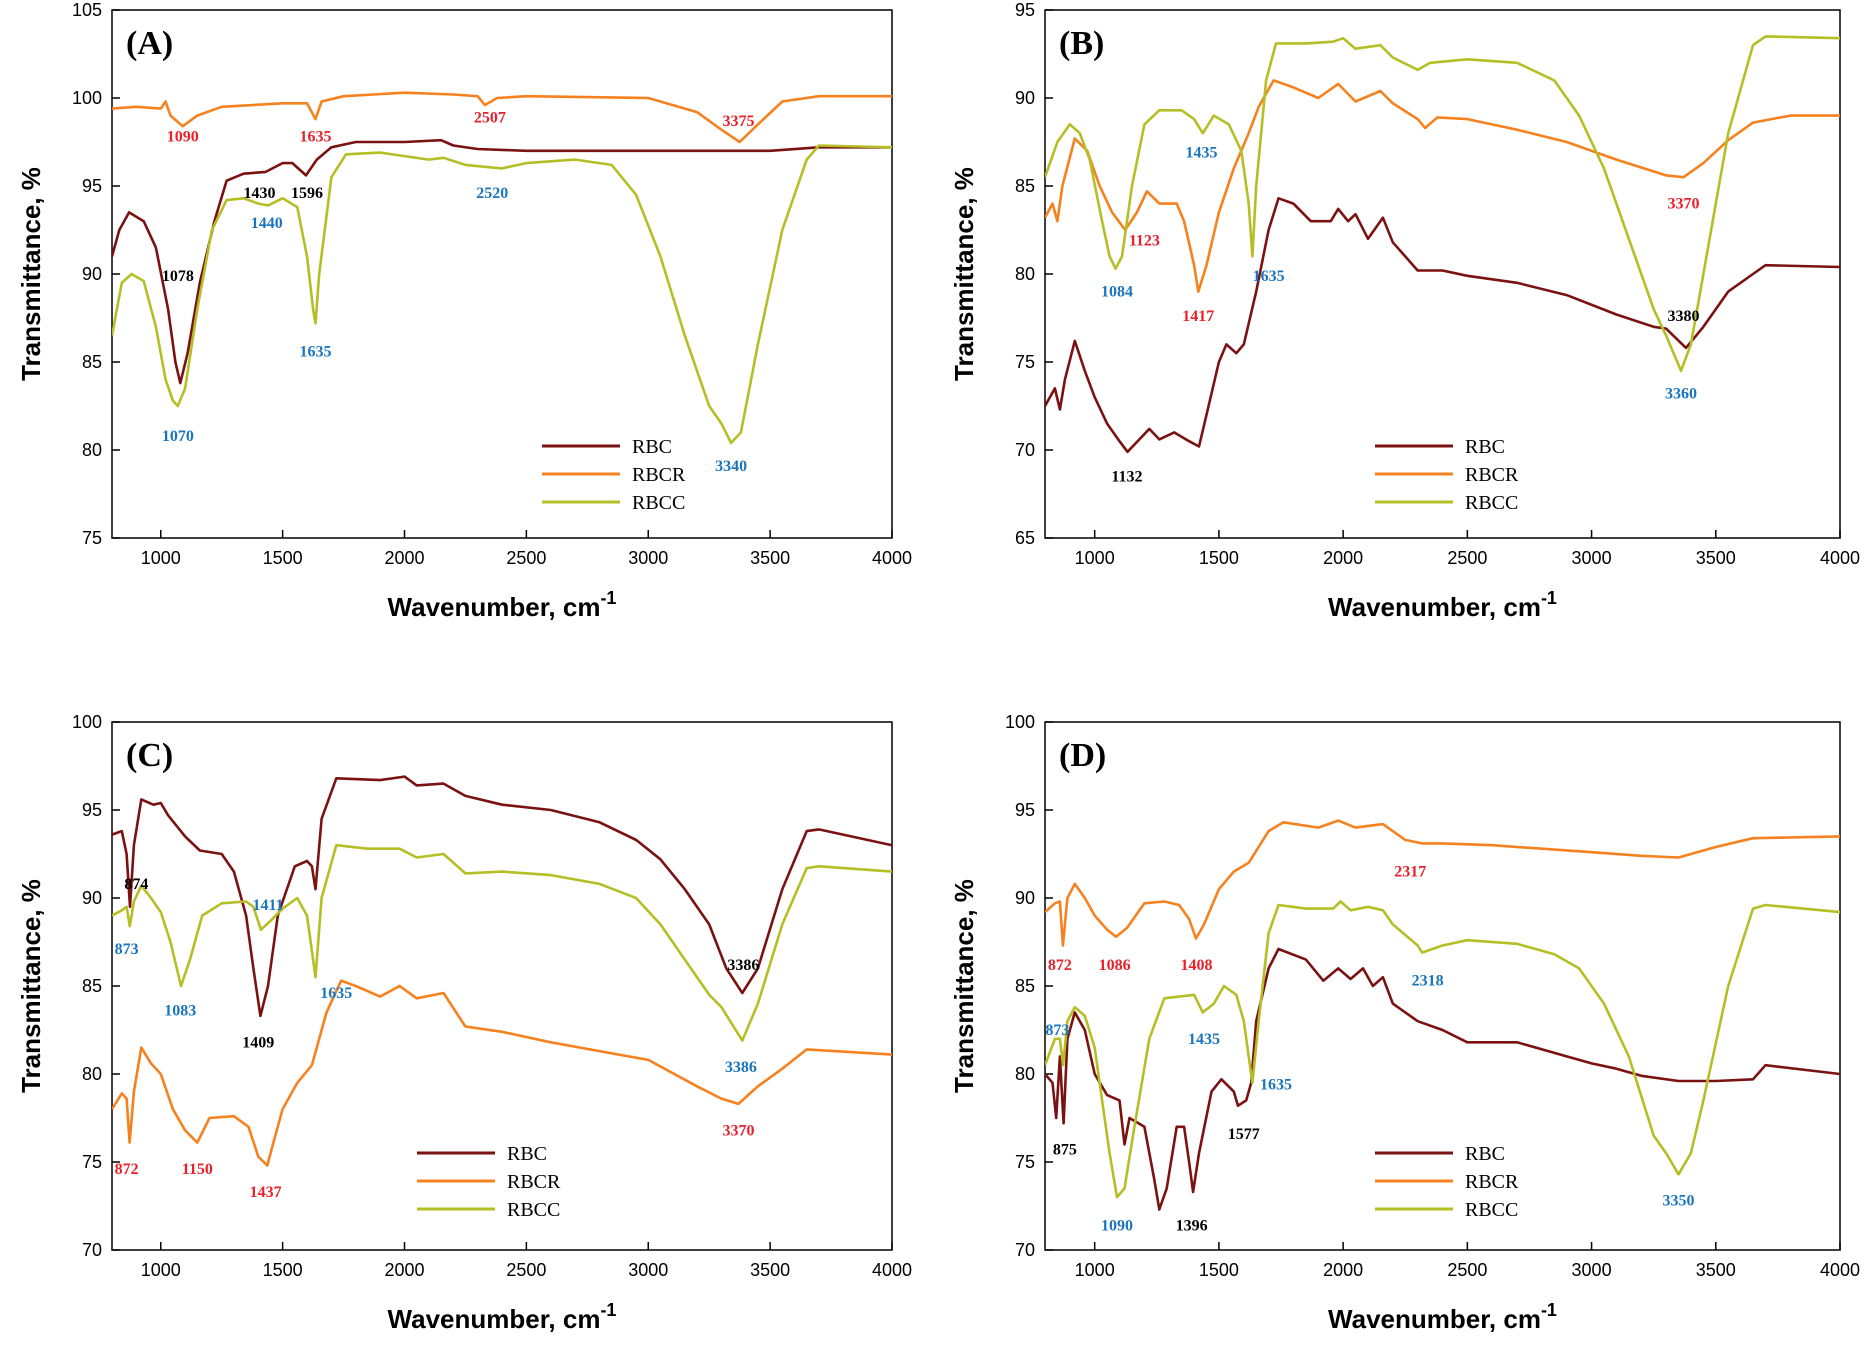  What do you see at coordinates (489, 1182) in the screenshot?
I see `legend-c: RBC RBCR RBCC` at bounding box center [489, 1182].